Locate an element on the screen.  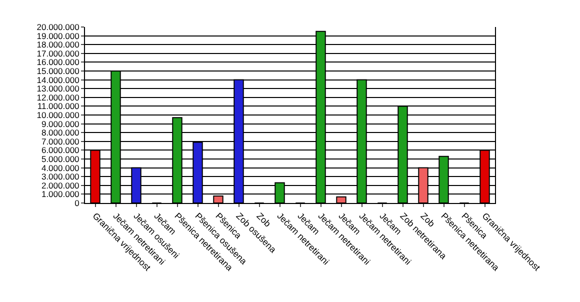
y-tick-label: 6.000.000 is located at coordinates (60, 150).